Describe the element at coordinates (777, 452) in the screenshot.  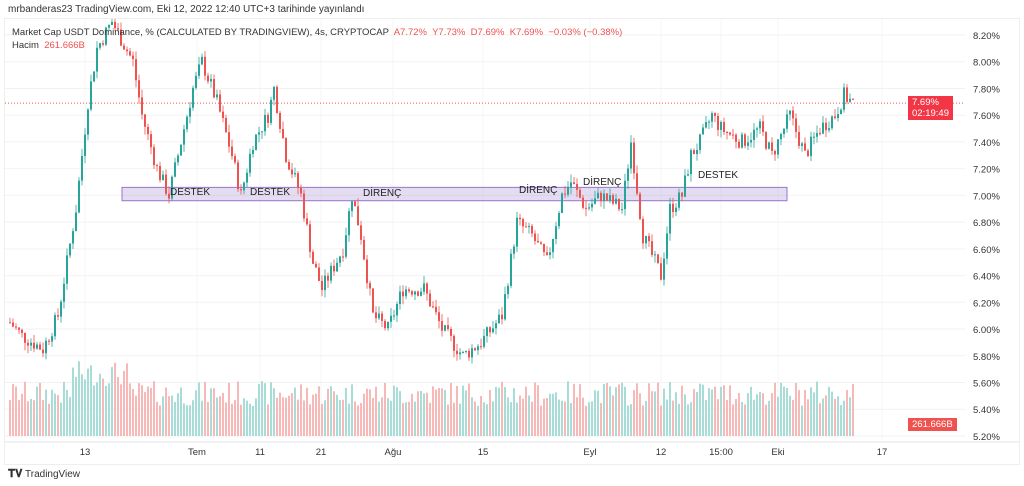
I see `x-tick-label: Eki` at that location.